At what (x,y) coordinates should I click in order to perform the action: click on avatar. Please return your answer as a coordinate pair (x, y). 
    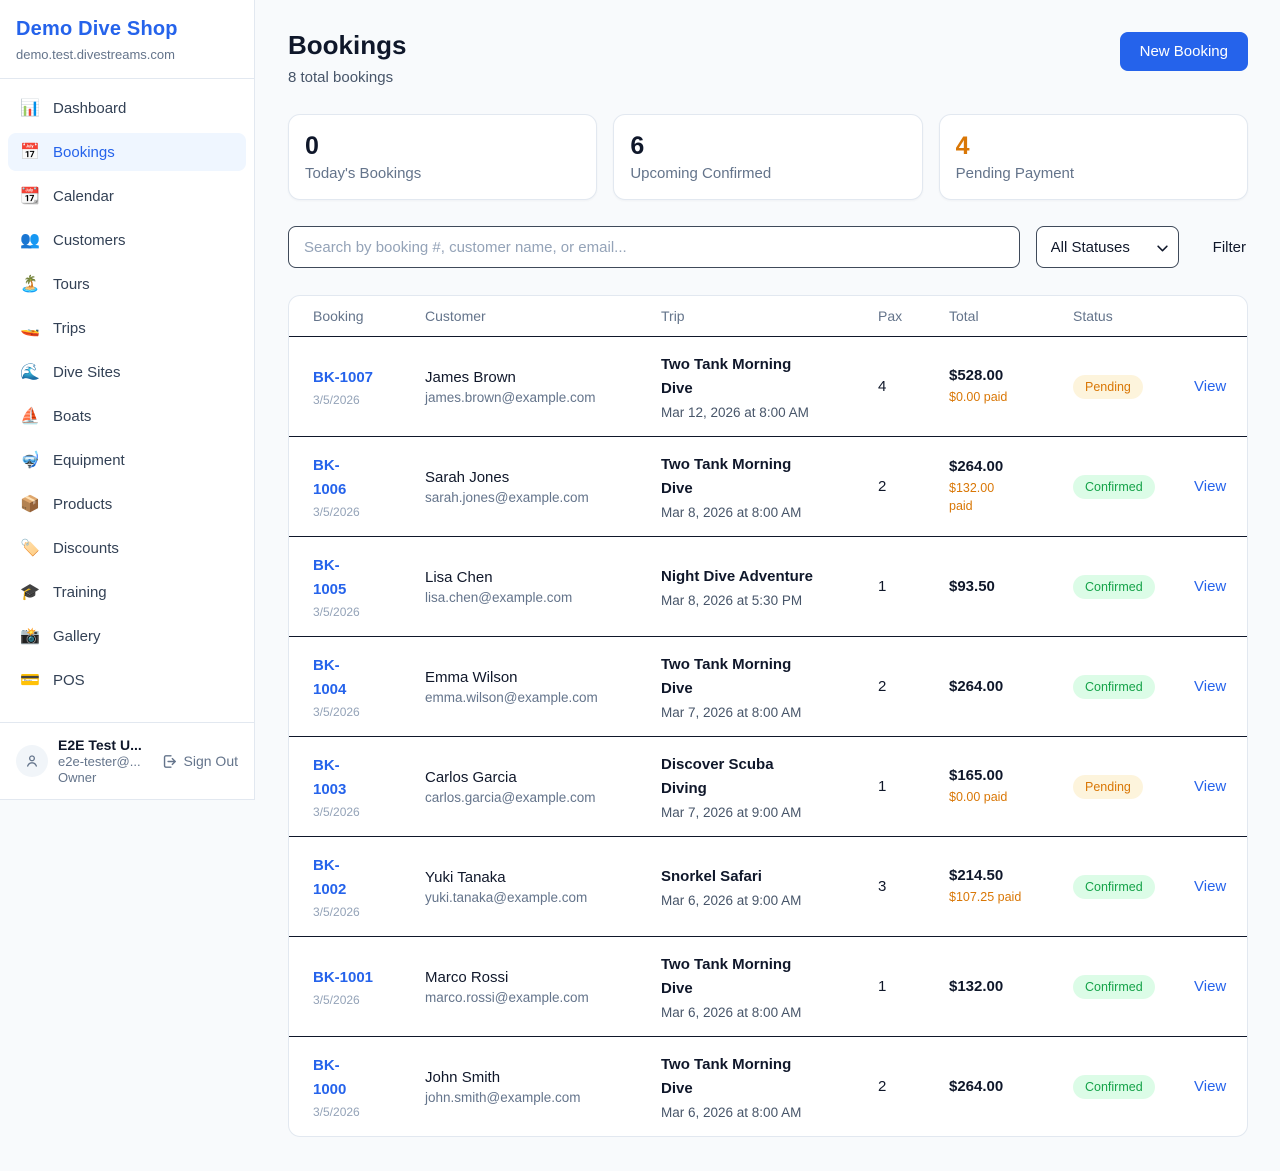
    Looking at the image, I should click on (32, 761).